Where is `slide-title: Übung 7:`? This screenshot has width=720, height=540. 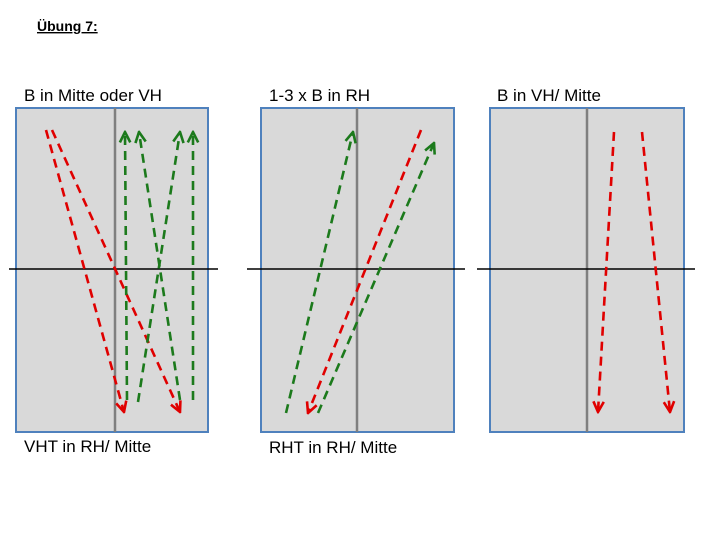 slide-title: Übung 7: is located at coordinates (67, 26).